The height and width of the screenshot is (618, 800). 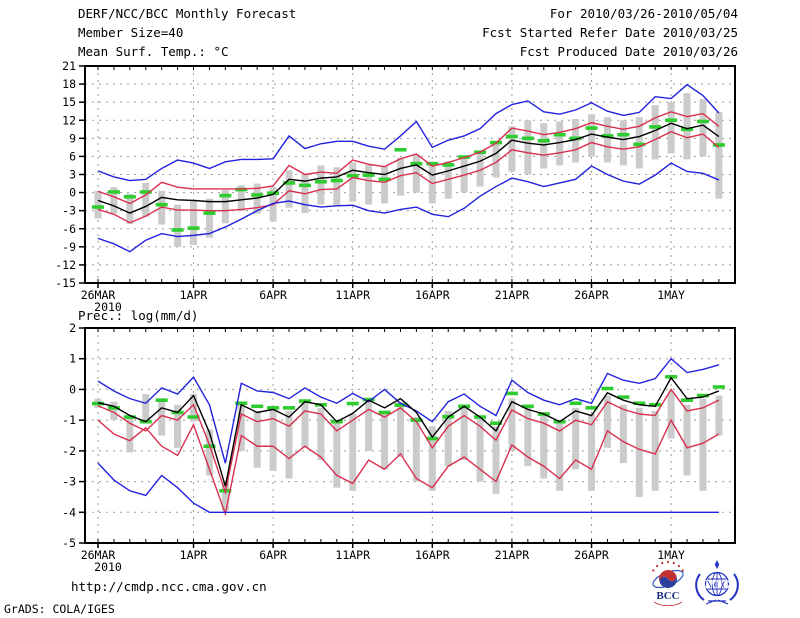 I want to click on ncc-logo: NCC, so click(x=717, y=582).